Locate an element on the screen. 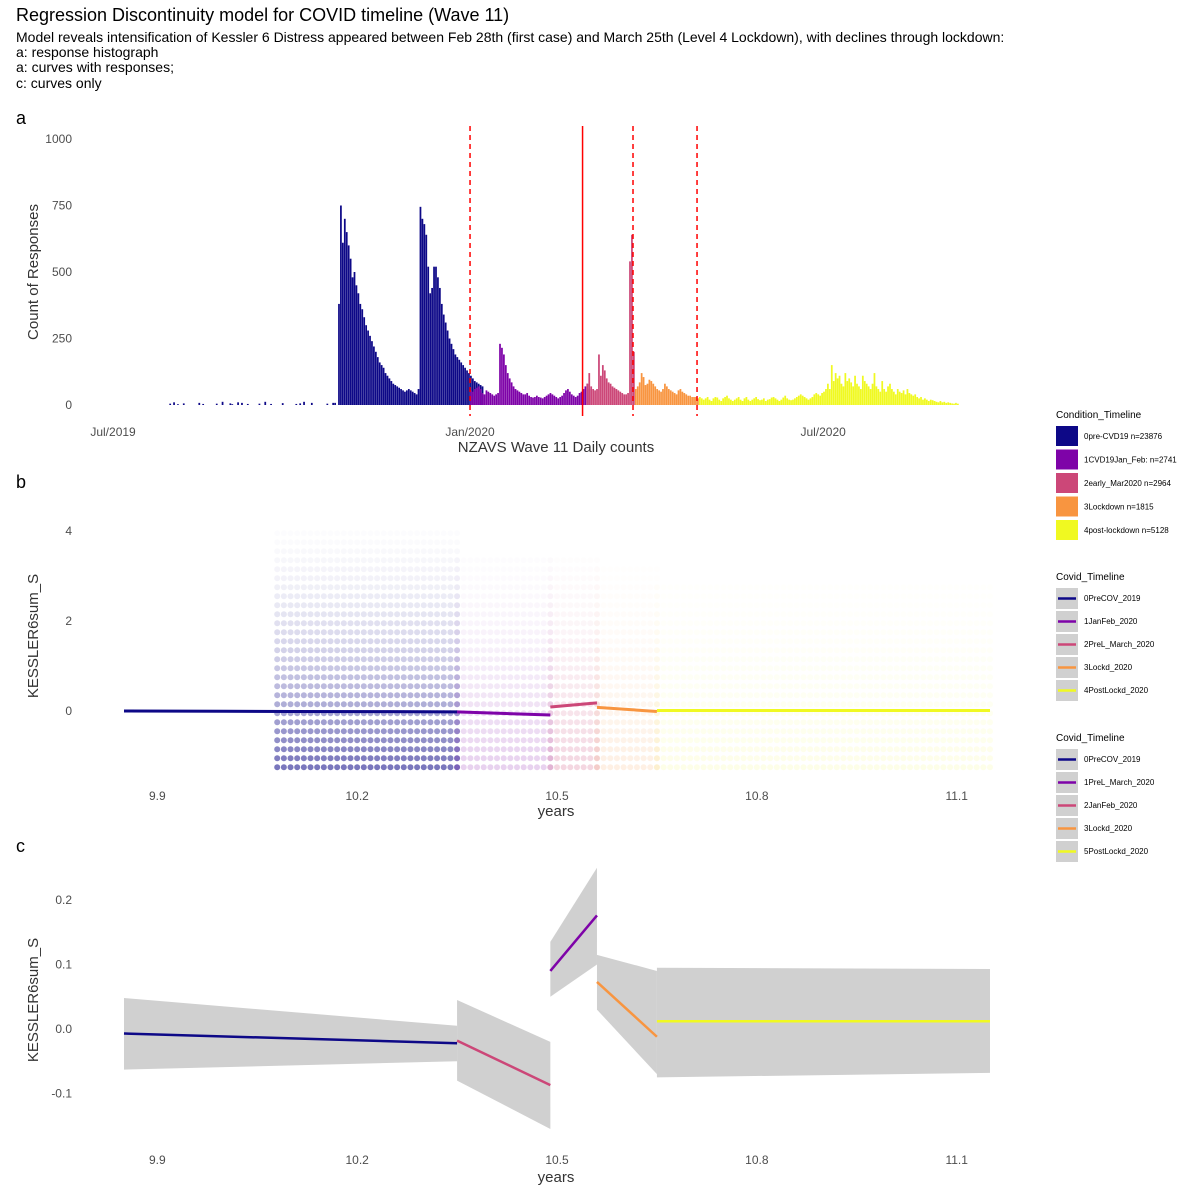 This screenshot has height=1200, width=1200. panel-b-xtick-1: 10.2 is located at coordinates (357, 796).